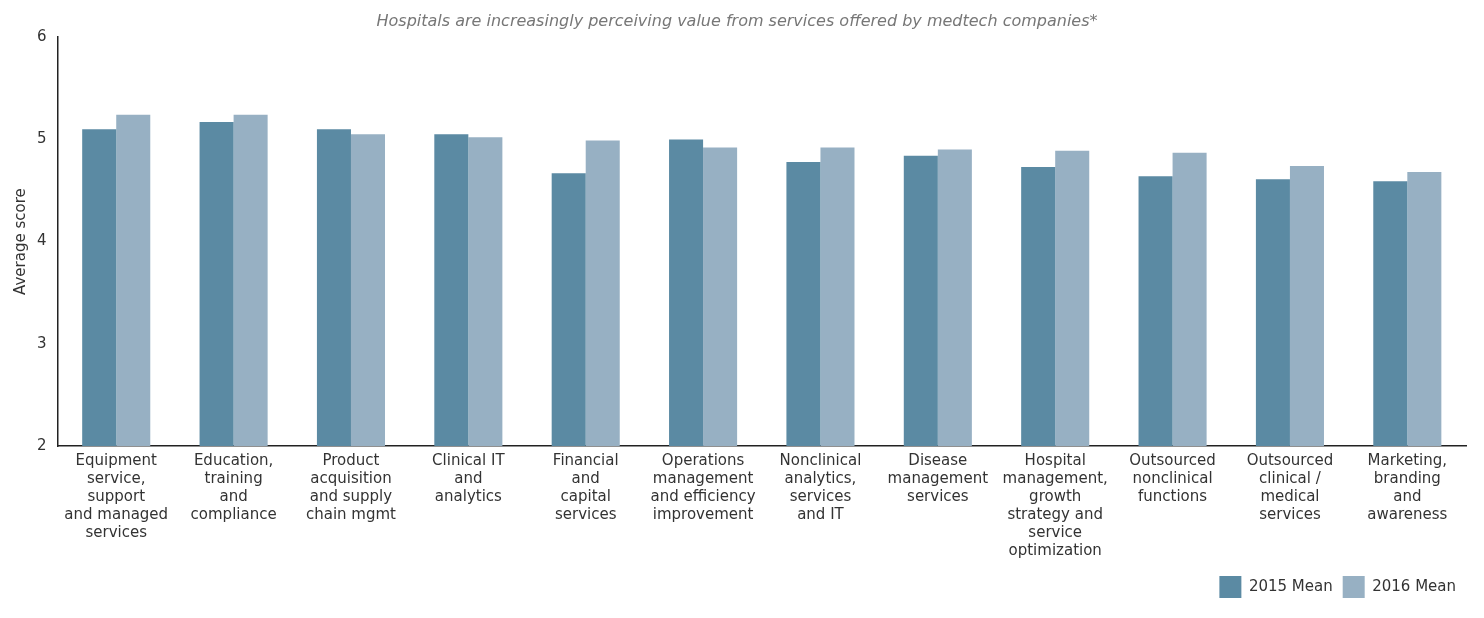 This screenshot has height=618, width=1484. I want to click on y-tick-label: 2, so click(42, 444).